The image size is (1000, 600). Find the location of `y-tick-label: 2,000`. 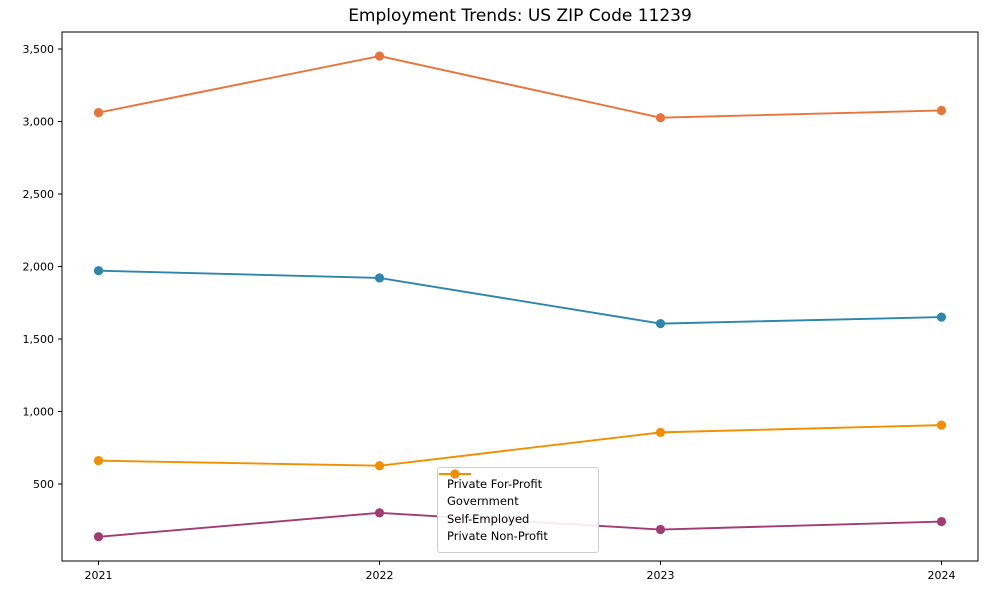

y-tick-label: 2,000 is located at coordinates (39, 266).